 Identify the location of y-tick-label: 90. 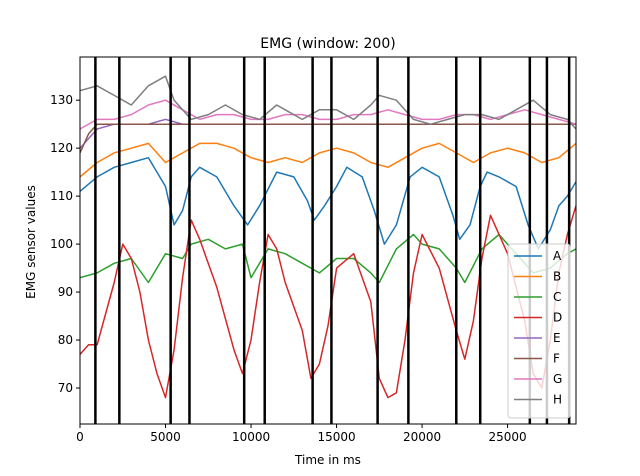
(65, 292).